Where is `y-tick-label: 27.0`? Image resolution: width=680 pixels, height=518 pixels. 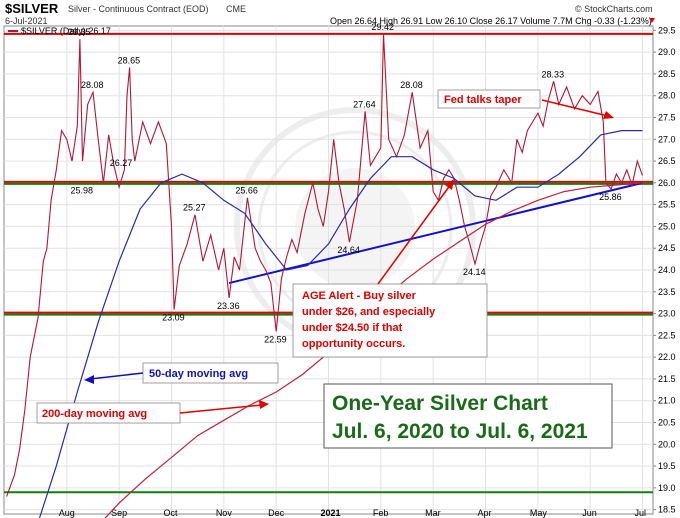
y-tick-label: 27.0 is located at coordinates (667, 139).